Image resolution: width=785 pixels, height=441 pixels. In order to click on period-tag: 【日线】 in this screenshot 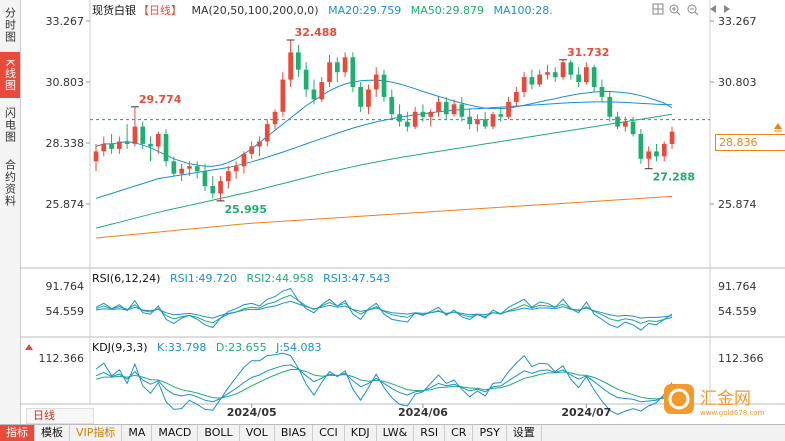, I will do `click(160, 10)`.